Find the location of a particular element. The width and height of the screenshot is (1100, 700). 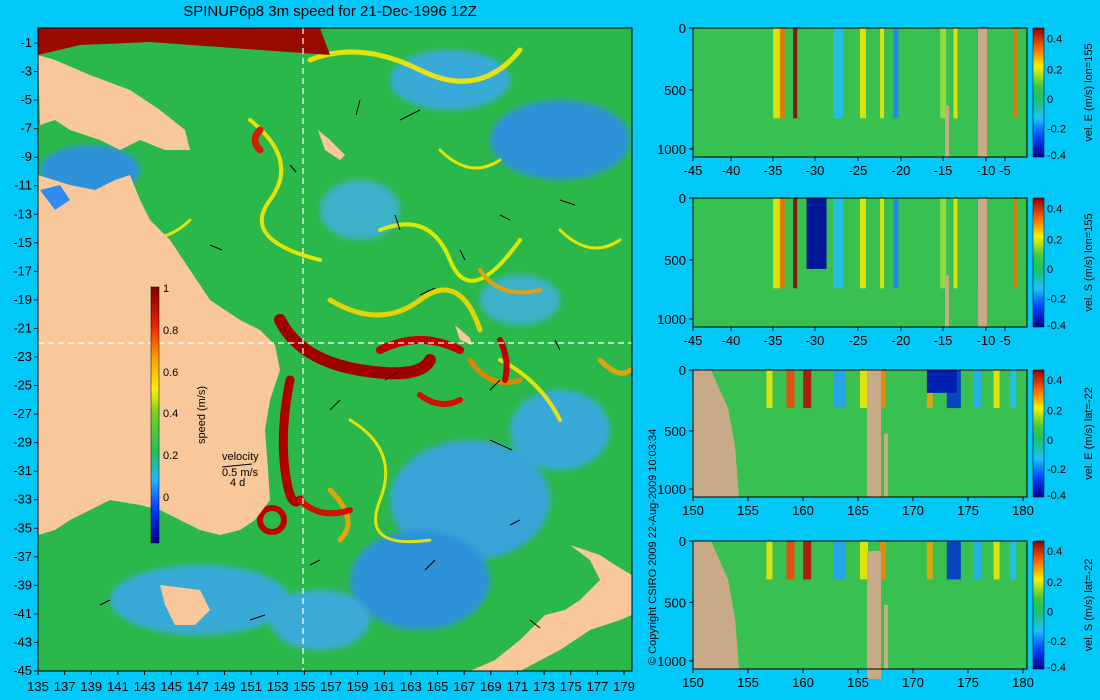

lat-tick-label: -3 is located at coordinates (26, 71).